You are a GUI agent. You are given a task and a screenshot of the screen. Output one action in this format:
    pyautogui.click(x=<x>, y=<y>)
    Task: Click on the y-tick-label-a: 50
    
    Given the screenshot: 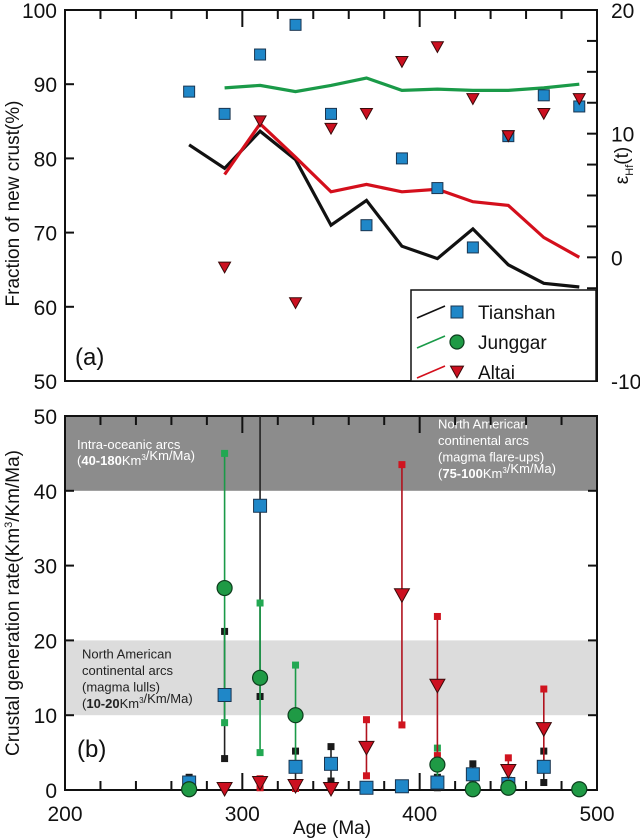 What is the action you would take?
    pyautogui.click(x=45, y=382)
    